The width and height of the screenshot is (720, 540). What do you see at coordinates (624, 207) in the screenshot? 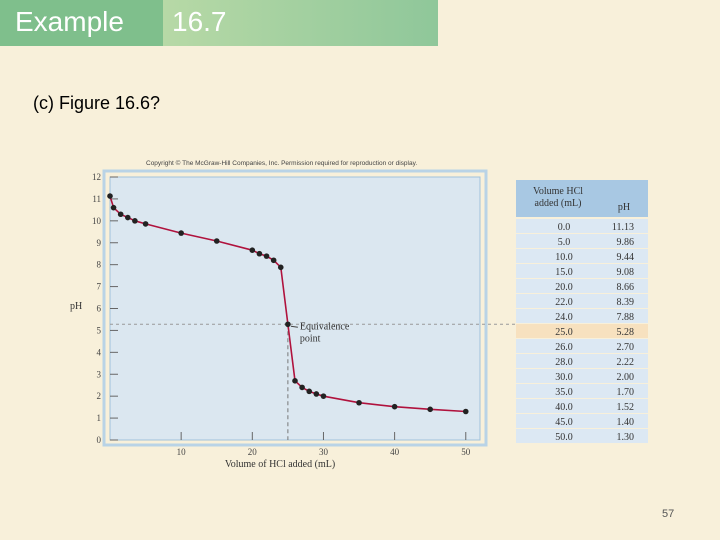
I see `table-header-ph: pH` at bounding box center [624, 207].